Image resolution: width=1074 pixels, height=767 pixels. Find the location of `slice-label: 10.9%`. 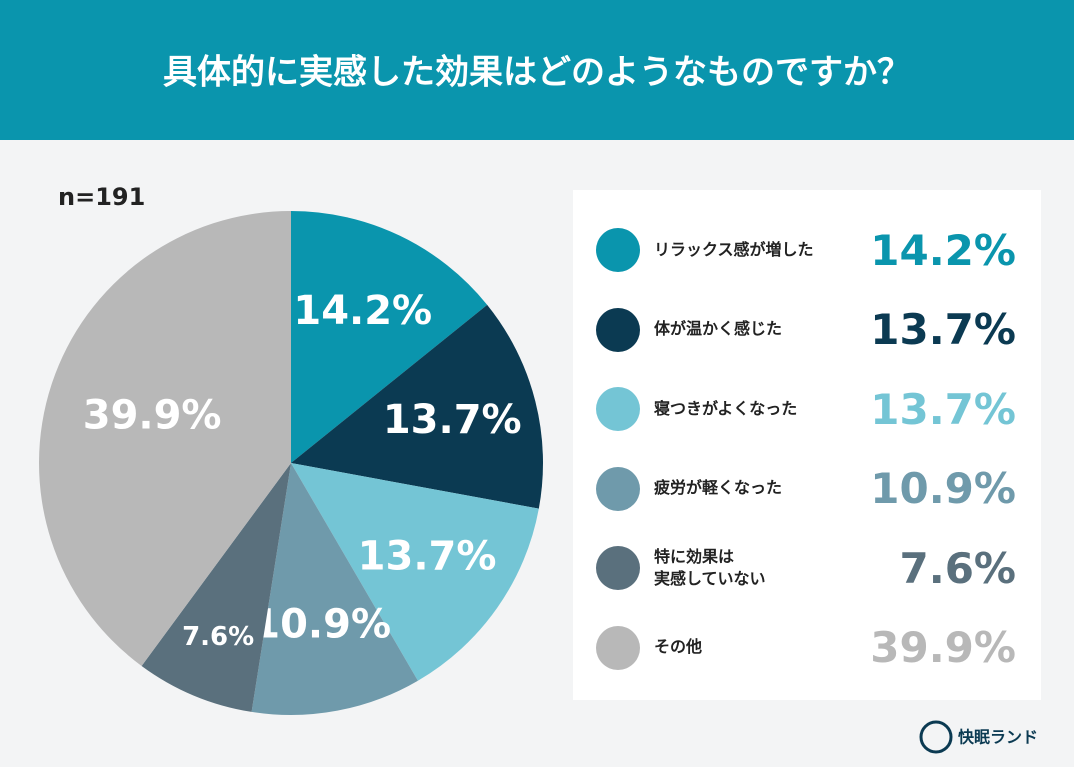

slice-label: 10.9% is located at coordinates (321, 624).